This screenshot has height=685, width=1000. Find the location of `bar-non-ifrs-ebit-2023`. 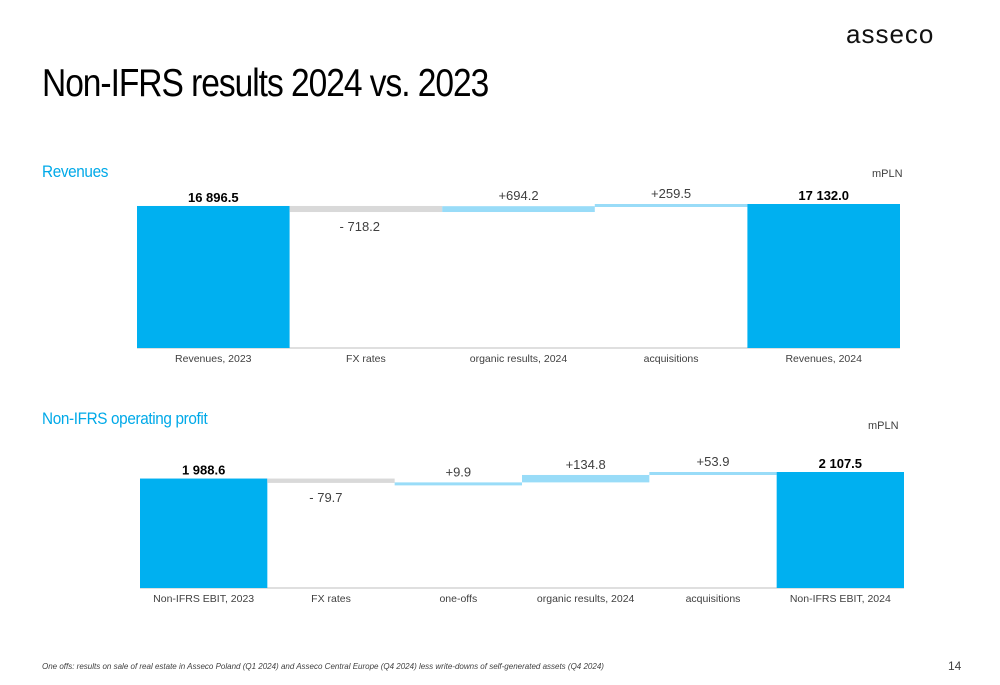

bar-non-ifrs-ebit-2023 is located at coordinates (204, 533).